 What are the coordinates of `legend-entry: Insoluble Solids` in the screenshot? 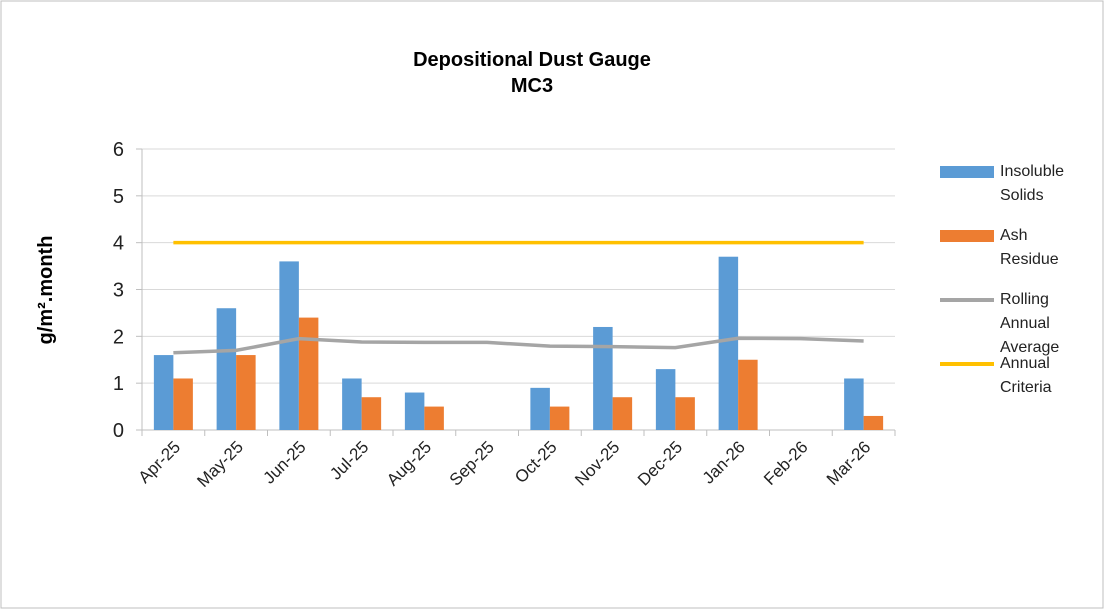 It's located at (1010, 192).